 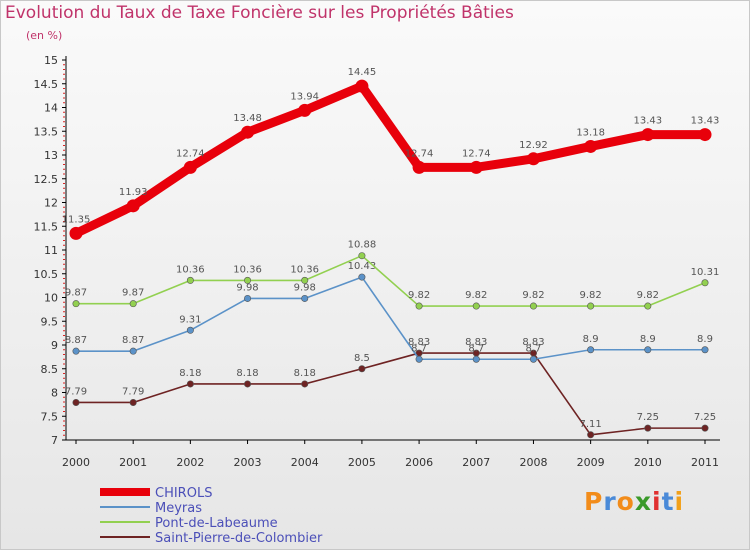 I want to click on x-tick-label: 2007, so click(x=476, y=462).